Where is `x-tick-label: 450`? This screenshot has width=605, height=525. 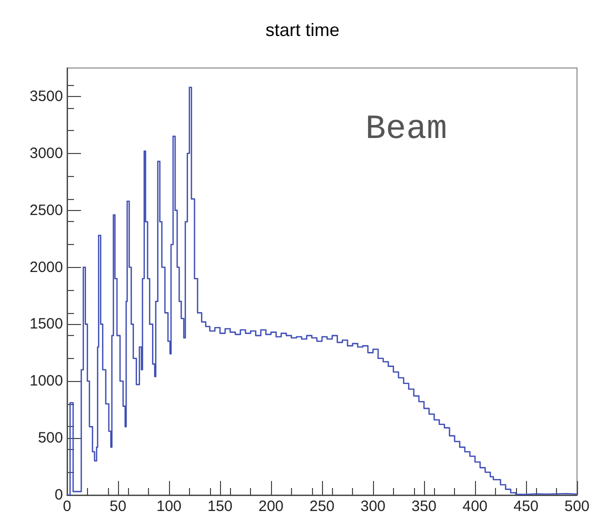 x-tick-label: 450 is located at coordinates (526, 506).